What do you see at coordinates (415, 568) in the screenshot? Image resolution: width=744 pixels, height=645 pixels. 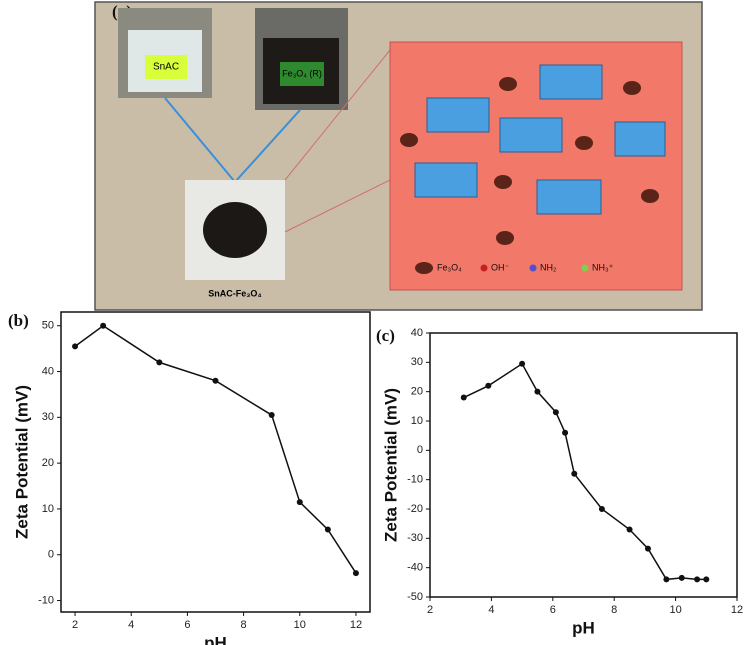 I see `y-tick-label: -40` at bounding box center [415, 568].